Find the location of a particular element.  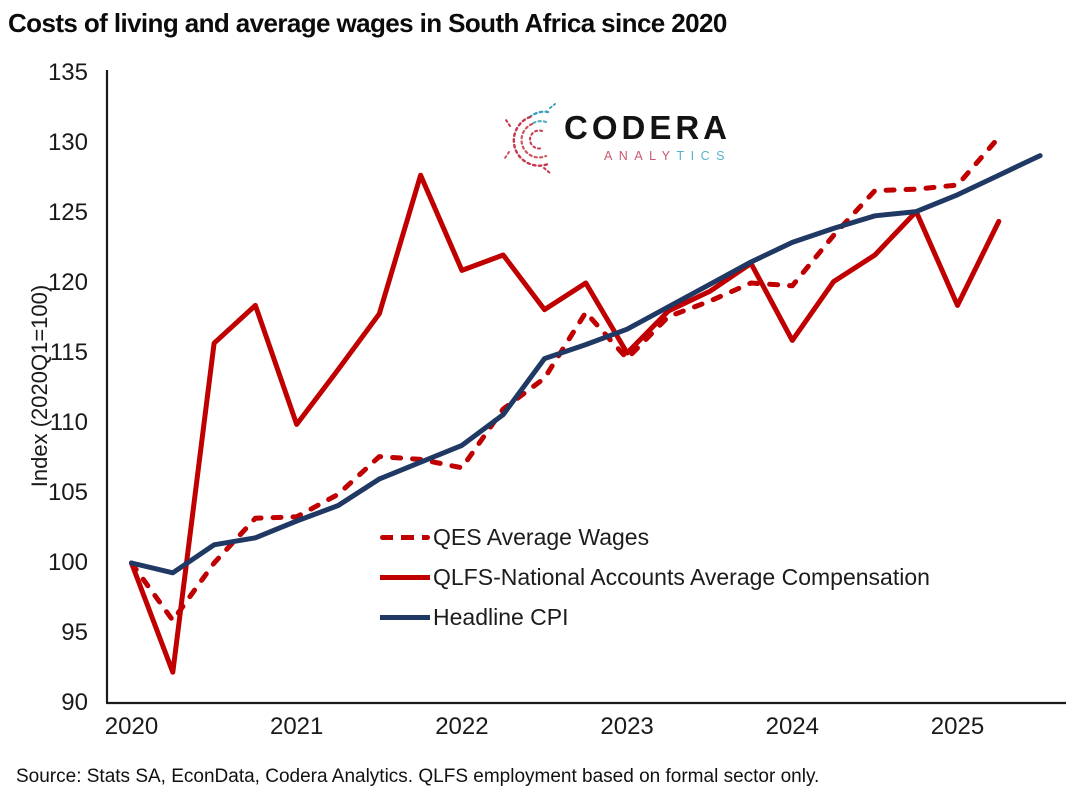

x-tick-2021: 2021 is located at coordinates (296, 726).